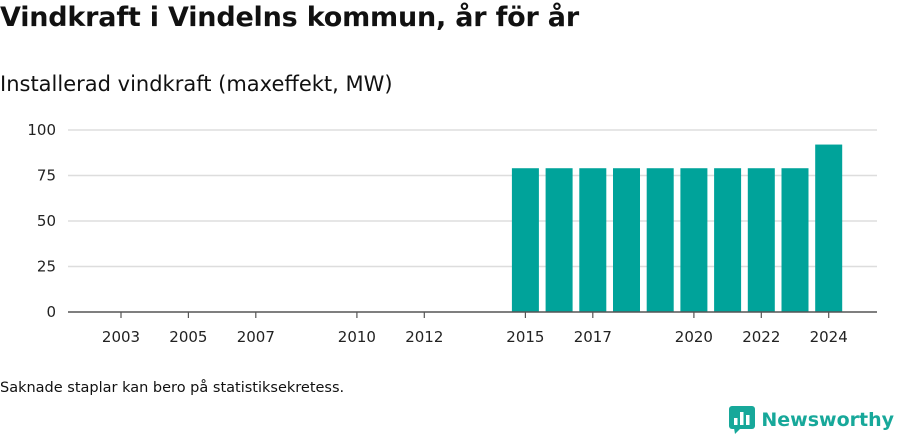 This screenshot has height=439, width=900. I want to click on brand-name: Newsworthy, so click(827, 420).